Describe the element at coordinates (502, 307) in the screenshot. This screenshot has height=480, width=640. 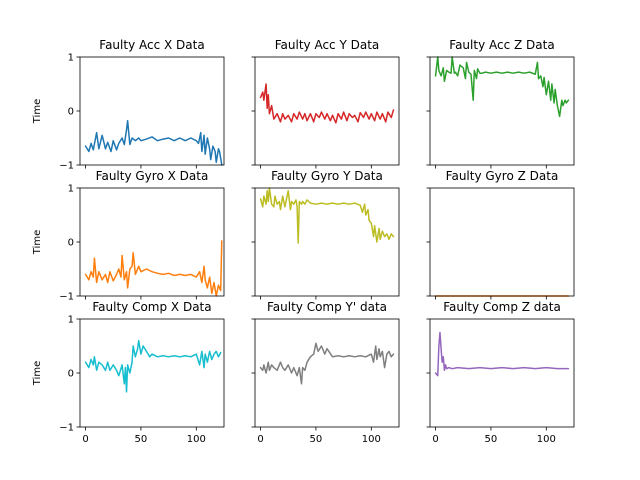
I see `panel-title: Faulty Comp Z data` at that location.